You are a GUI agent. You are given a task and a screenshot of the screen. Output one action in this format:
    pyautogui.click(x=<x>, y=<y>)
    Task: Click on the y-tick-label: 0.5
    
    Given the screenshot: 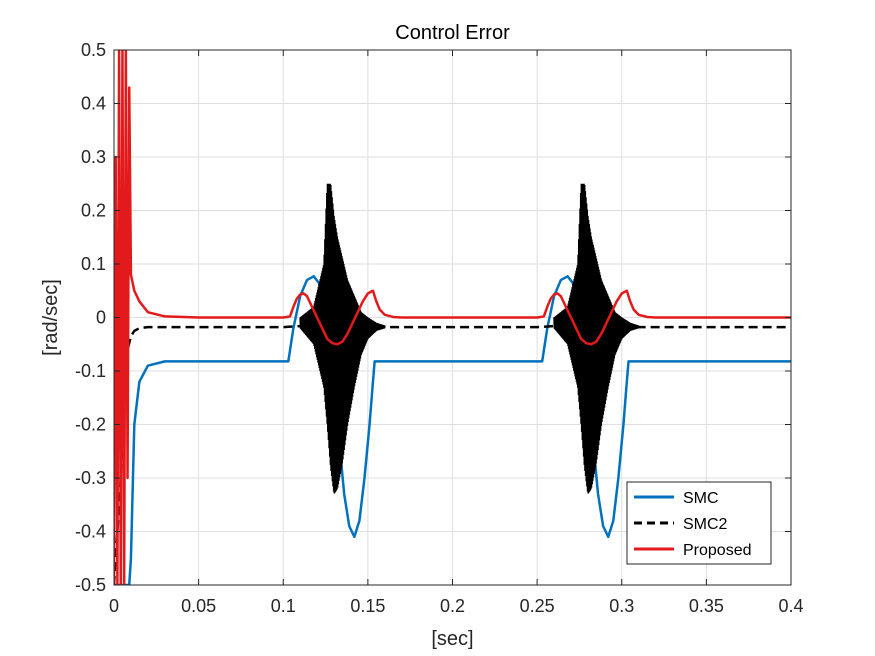 What is the action you would take?
    pyautogui.click(x=93, y=50)
    